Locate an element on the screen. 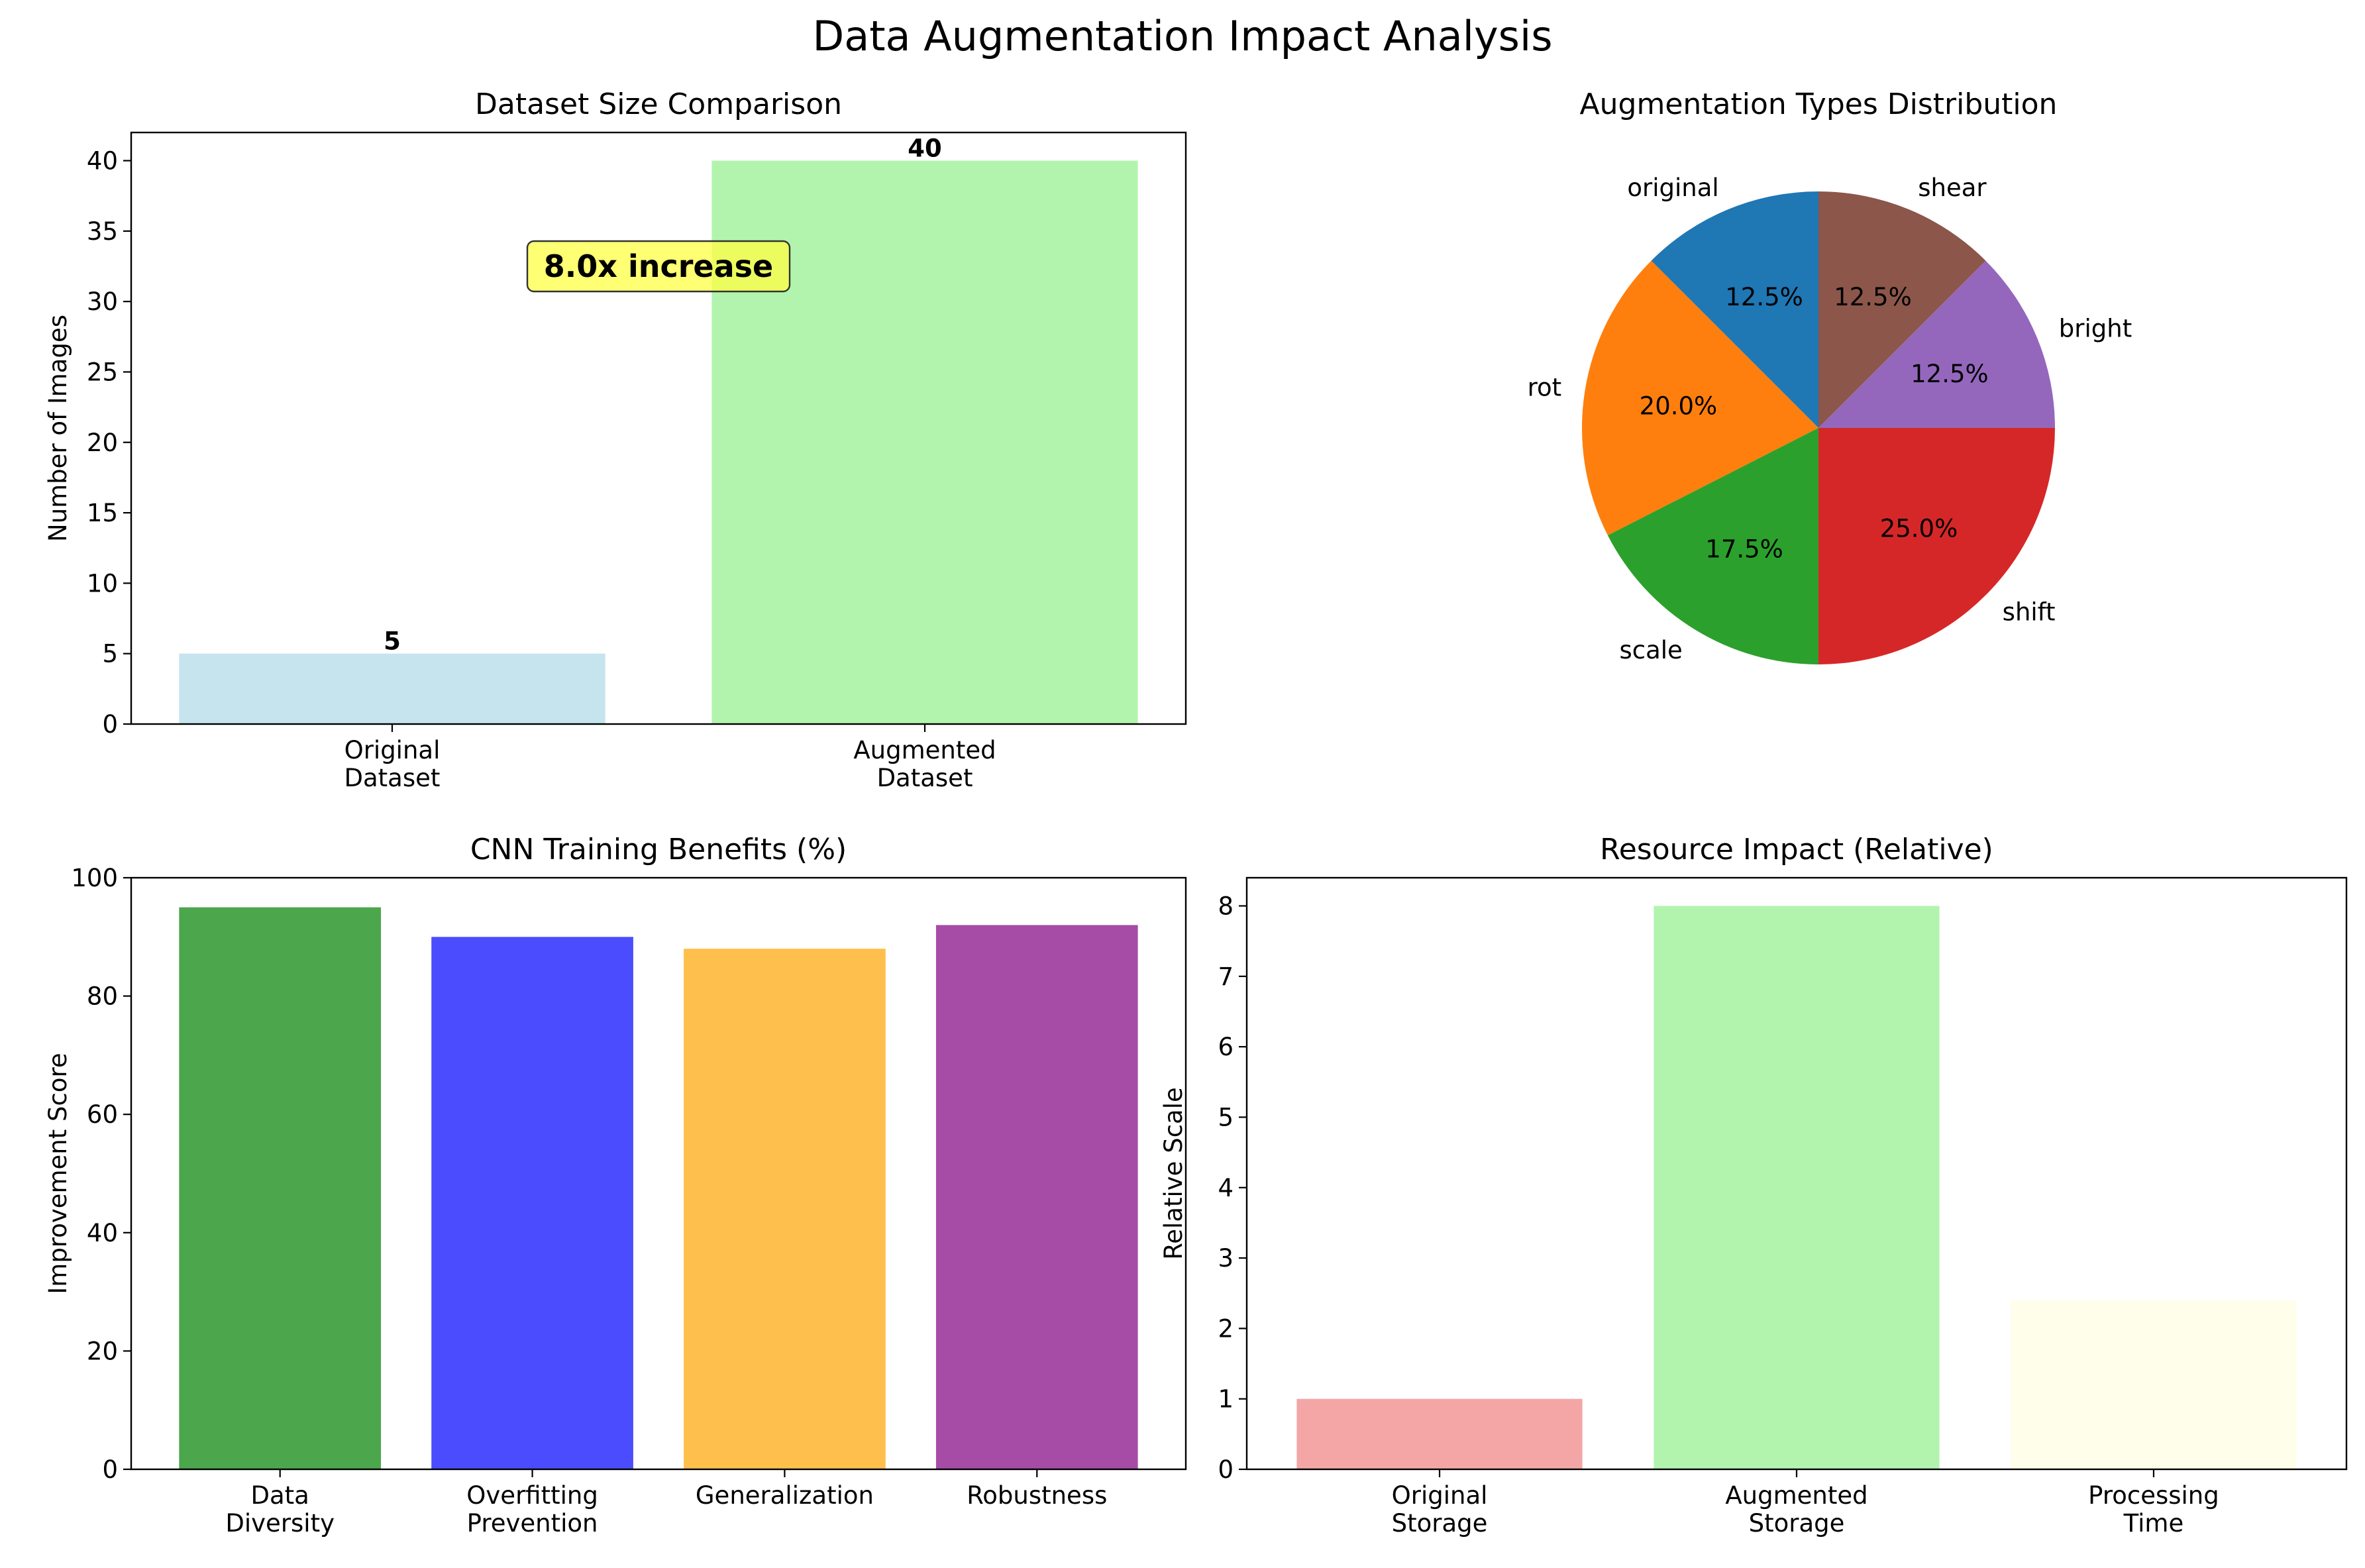  figure-title: Data Augmentation Impact Analysis is located at coordinates (1183, 36).